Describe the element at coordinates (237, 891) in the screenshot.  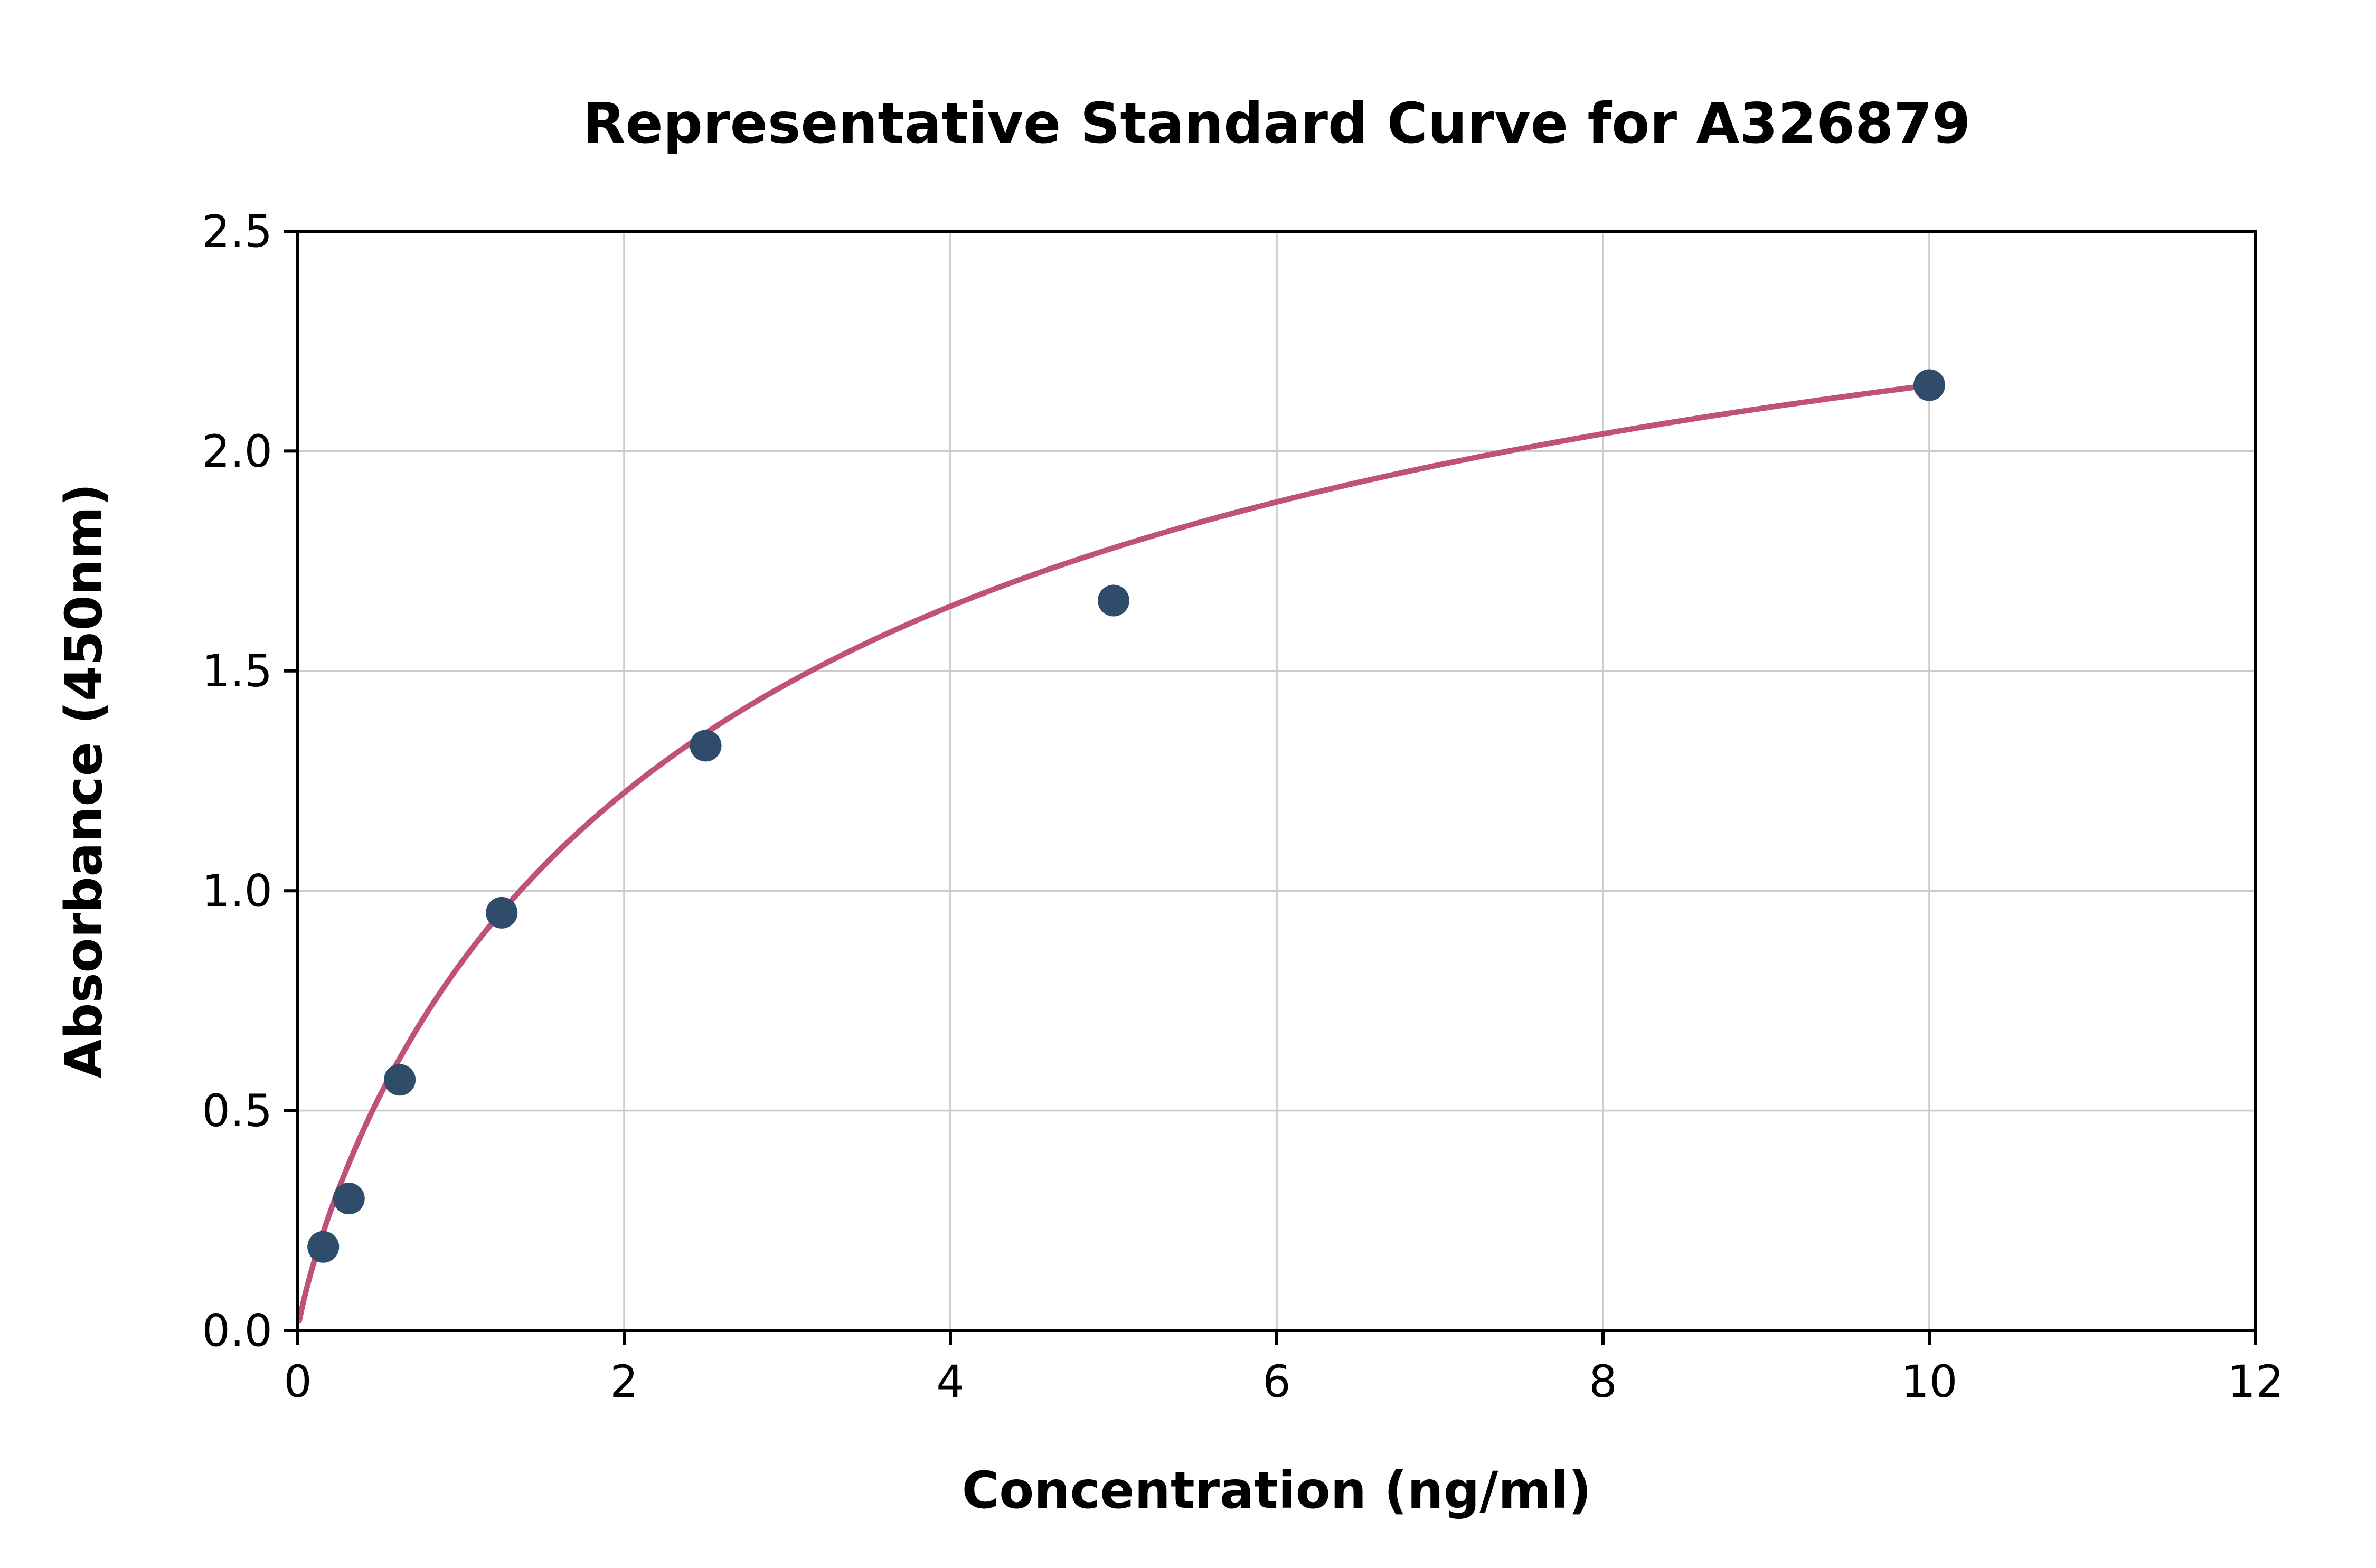
I see `y-tick-label: 1.0` at that location.